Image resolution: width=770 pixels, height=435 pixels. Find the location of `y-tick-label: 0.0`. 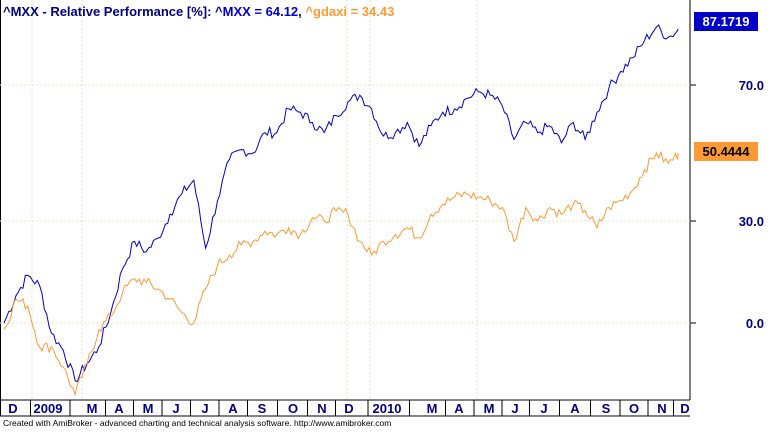

y-tick-label: 0.0 is located at coordinates (755, 323).